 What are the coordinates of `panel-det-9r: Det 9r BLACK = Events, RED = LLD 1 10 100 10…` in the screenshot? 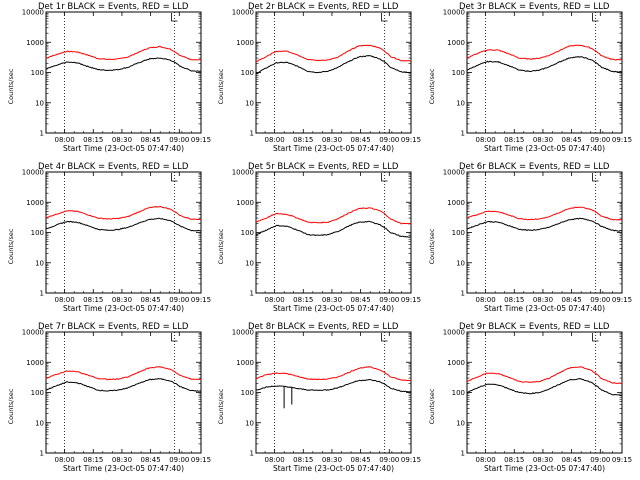 It's located at (530, 397).